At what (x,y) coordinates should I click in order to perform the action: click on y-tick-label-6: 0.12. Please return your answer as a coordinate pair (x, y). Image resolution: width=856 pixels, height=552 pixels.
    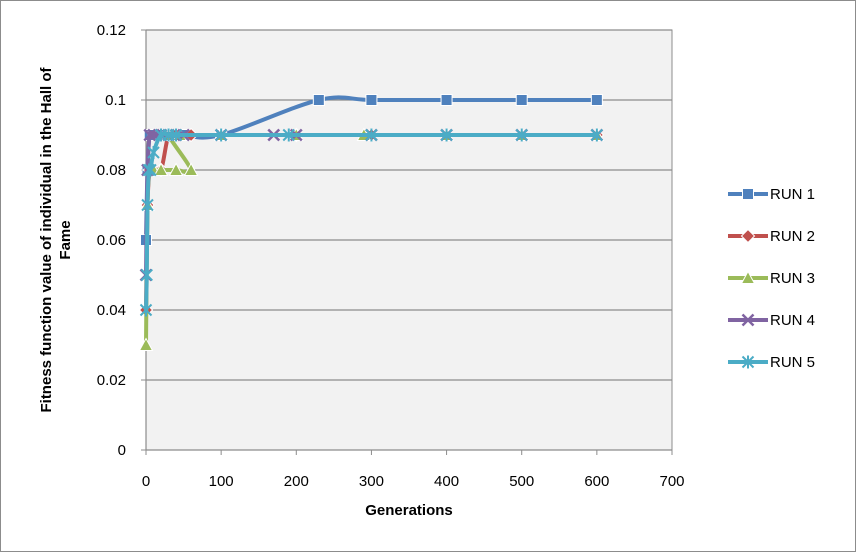
    Looking at the image, I should click on (111, 30).